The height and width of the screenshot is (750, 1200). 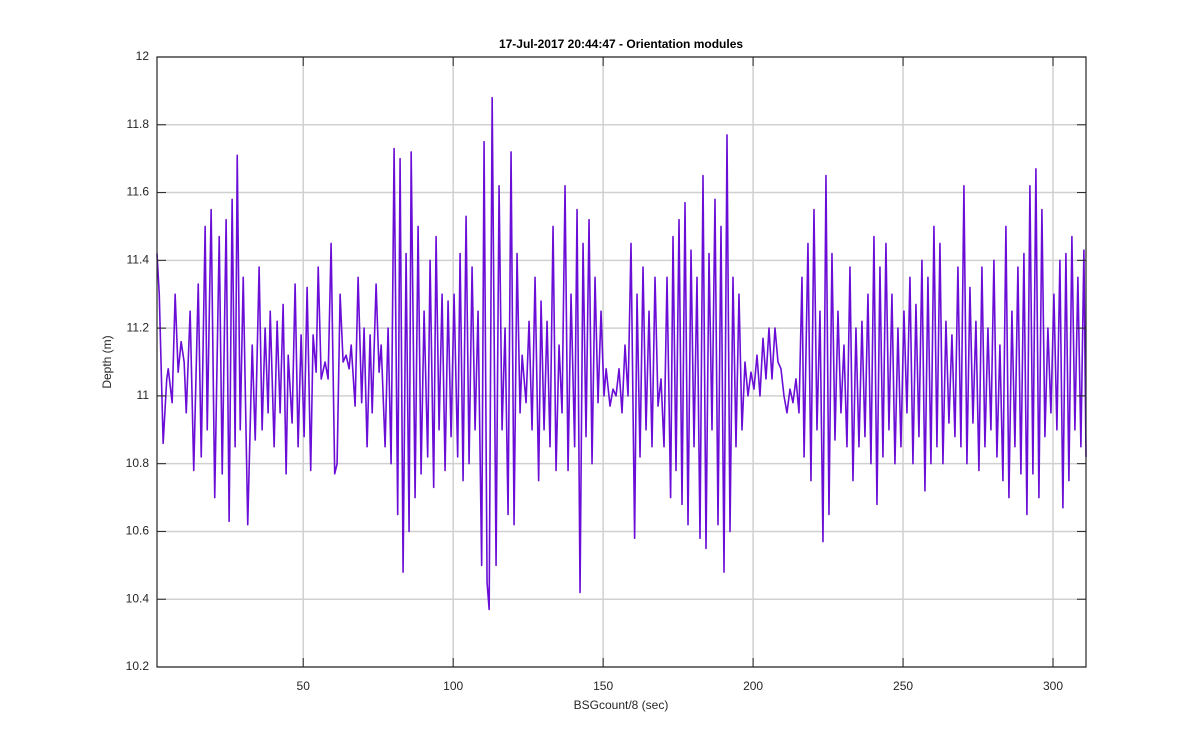 I want to click on y-tick-label: 11.8, so click(x=138, y=124).